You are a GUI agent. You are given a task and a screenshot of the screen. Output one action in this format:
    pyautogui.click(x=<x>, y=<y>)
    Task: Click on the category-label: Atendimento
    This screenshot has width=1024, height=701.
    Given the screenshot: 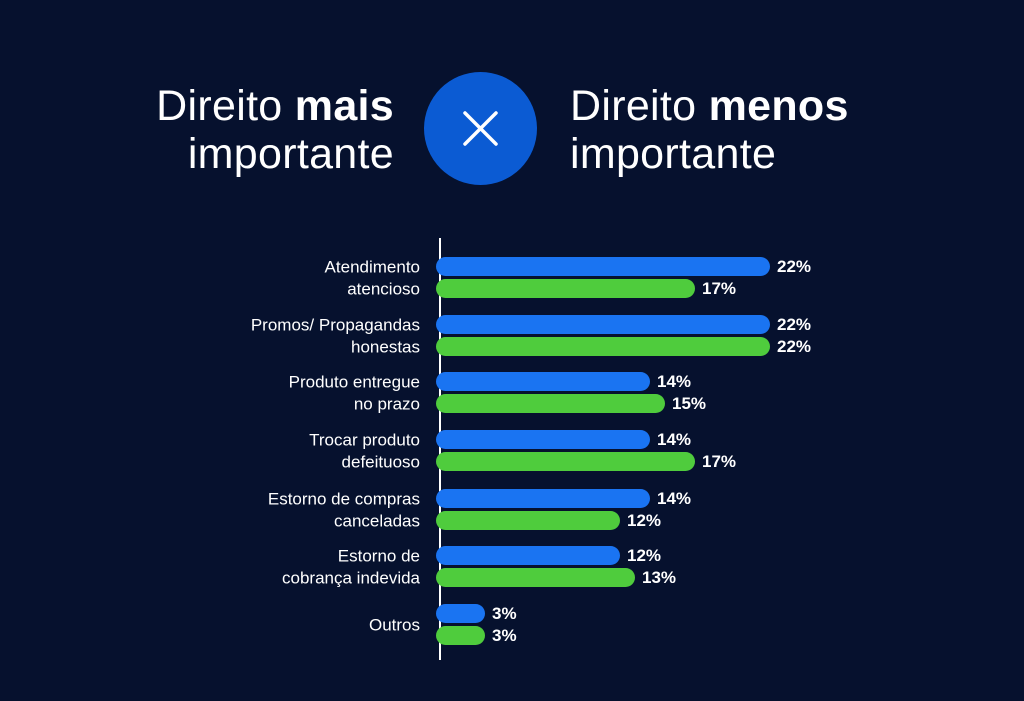 What is the action you would take?
    pyautogui.click(x=372, y=267)
    